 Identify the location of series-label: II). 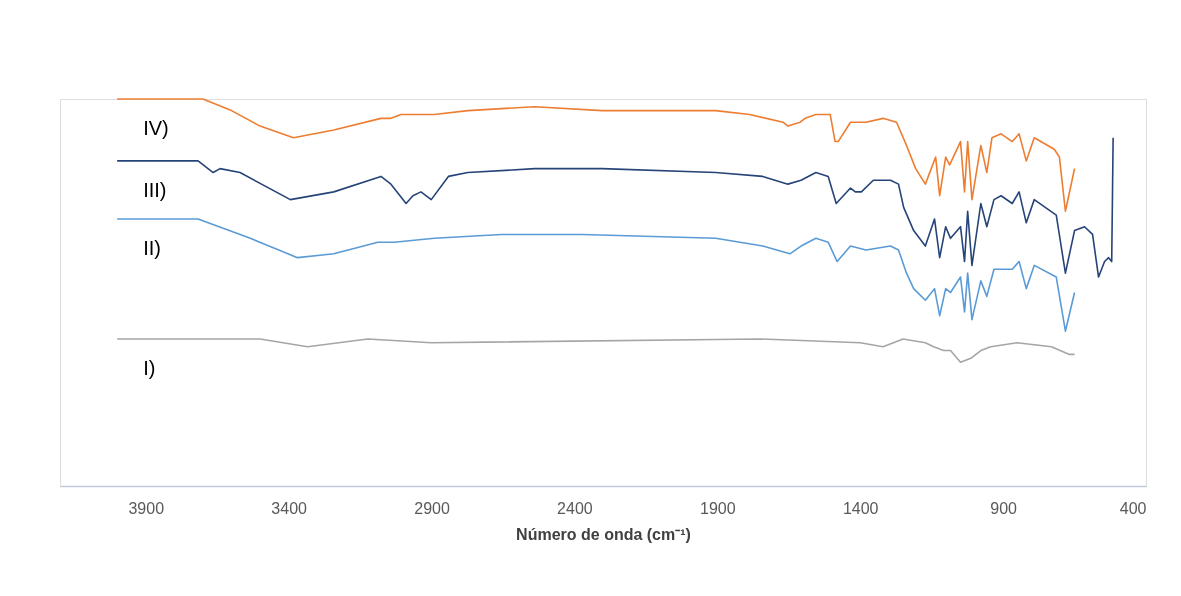
(152, 247).